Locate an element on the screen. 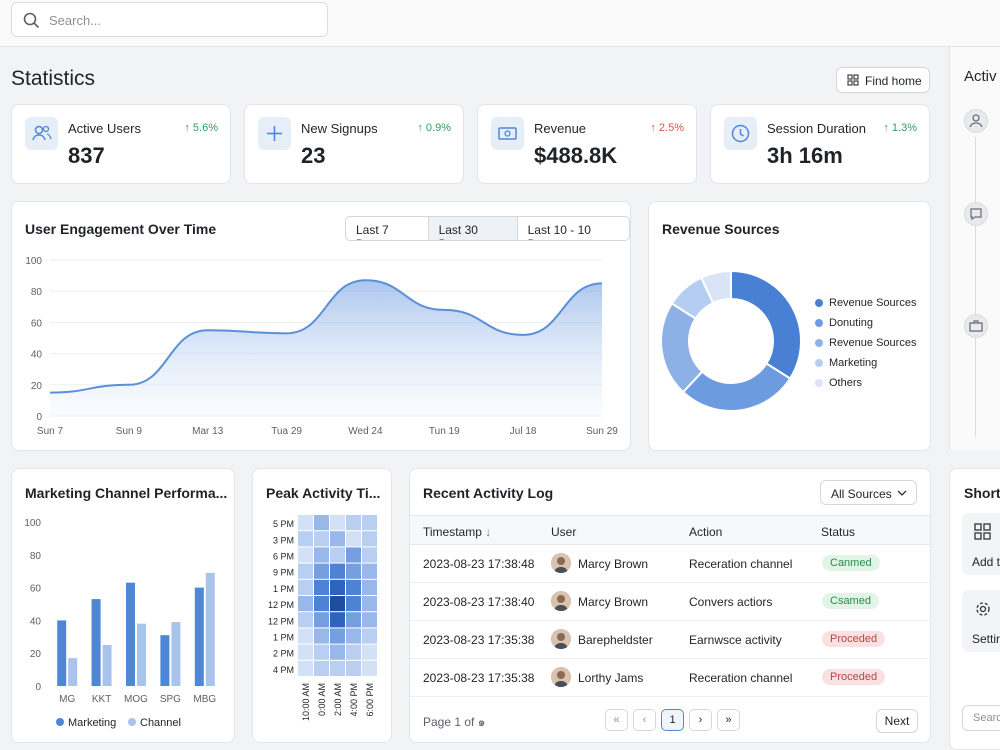 The image size is (1000, 750). heatmap-row-label: 1 PM is located at coordinates (283, 589).